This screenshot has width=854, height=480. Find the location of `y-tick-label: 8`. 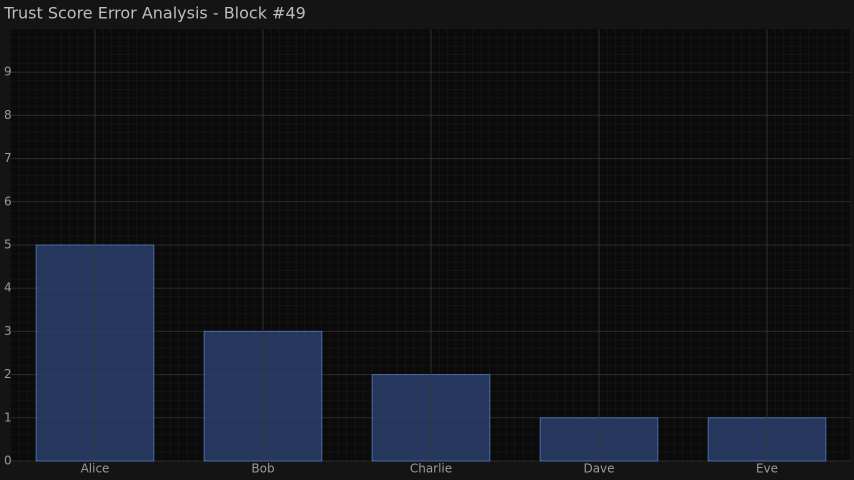

y-tick-label: 8 is located at coordinates (8, 115).